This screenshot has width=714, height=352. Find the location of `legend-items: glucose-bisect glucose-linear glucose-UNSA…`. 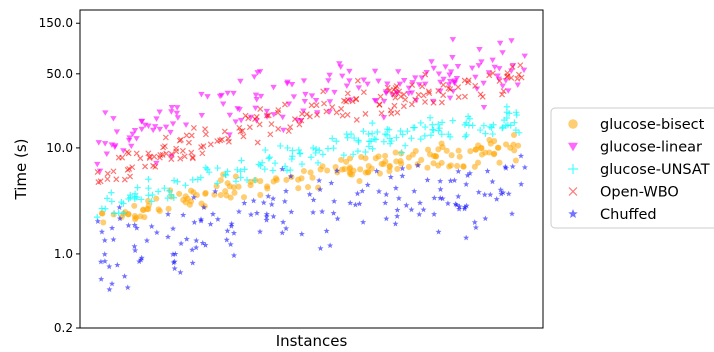

legend-items: glucose-bisect glucose-linear glucose-UNSA… is located at coordinates (639, 170).